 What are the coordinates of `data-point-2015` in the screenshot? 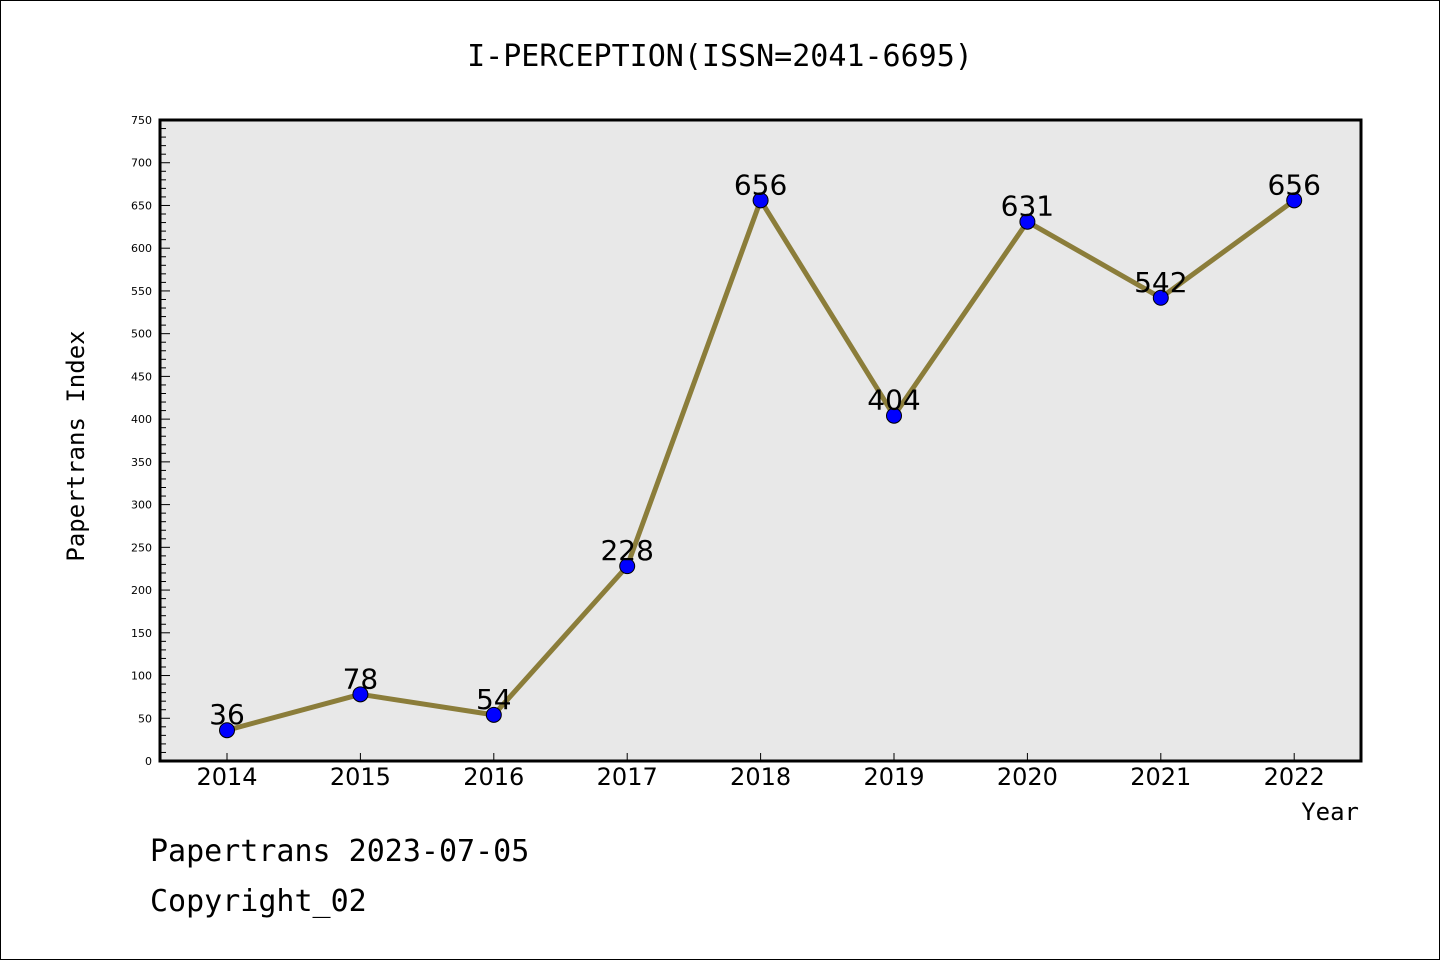 It's located at (360, 694).